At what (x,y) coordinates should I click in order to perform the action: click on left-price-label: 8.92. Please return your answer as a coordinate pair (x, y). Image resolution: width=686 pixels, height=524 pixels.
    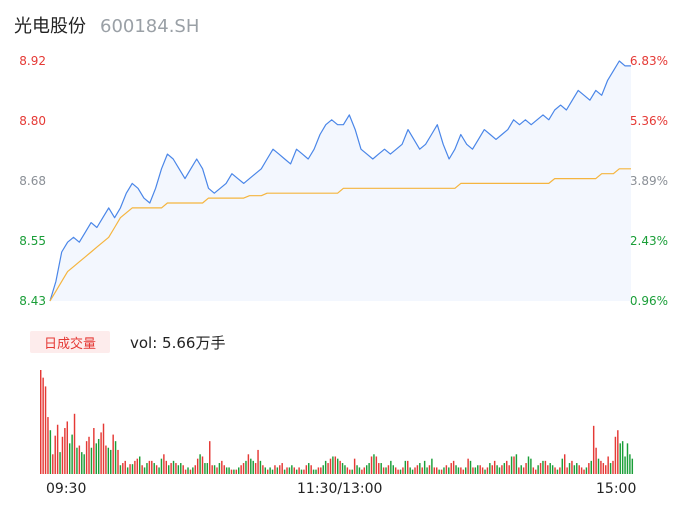
    Looking at the image, I should click on (32, 61).